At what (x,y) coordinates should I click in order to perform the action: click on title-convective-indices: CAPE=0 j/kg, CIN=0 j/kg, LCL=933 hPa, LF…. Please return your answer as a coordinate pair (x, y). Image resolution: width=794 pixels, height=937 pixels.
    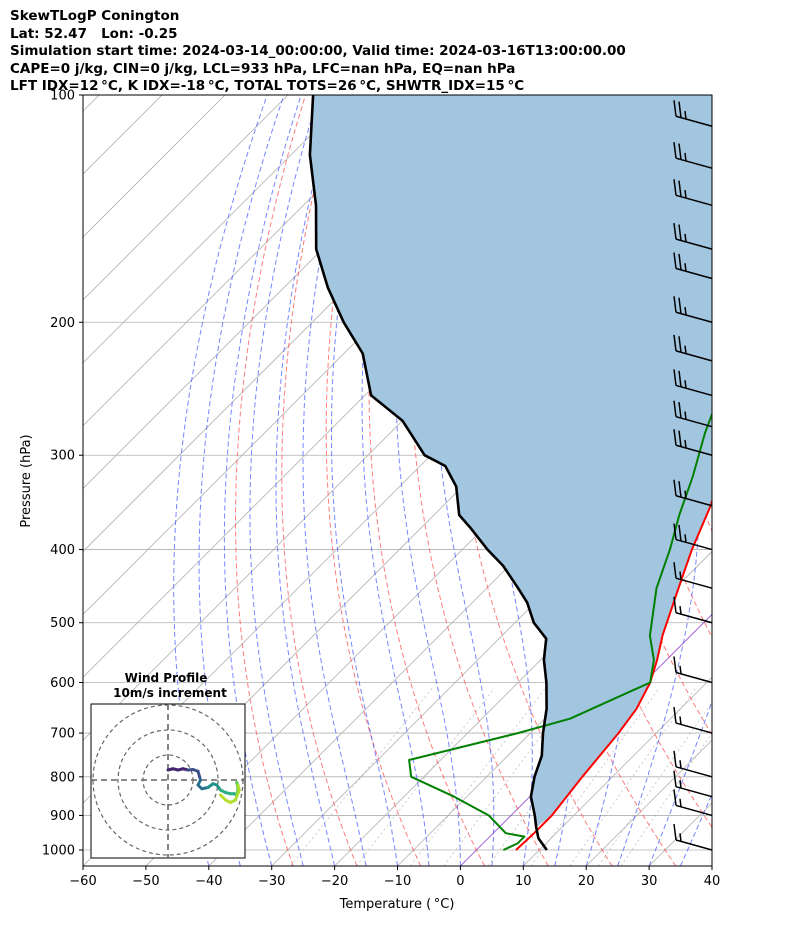
    Looking at the image, I should click on (263, 68).